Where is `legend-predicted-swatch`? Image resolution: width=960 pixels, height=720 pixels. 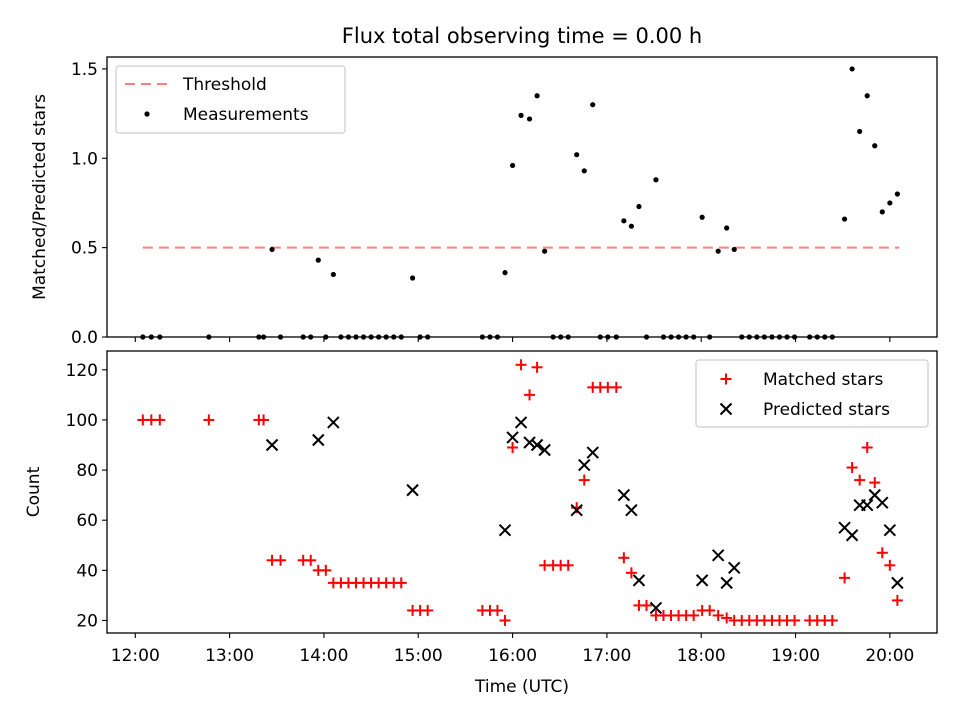
legend-predicted-swatch is located at coordinates (726, 409).